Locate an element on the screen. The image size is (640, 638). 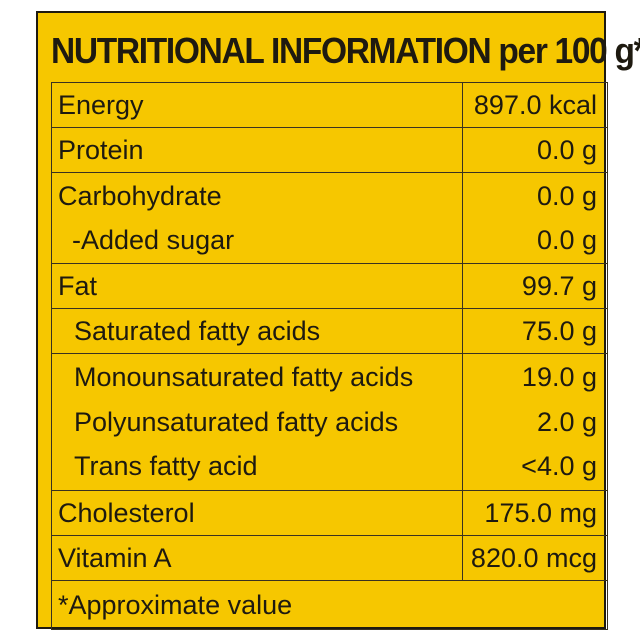
nutrient-value: 175.0 mg is located at coordinates (535, 513).